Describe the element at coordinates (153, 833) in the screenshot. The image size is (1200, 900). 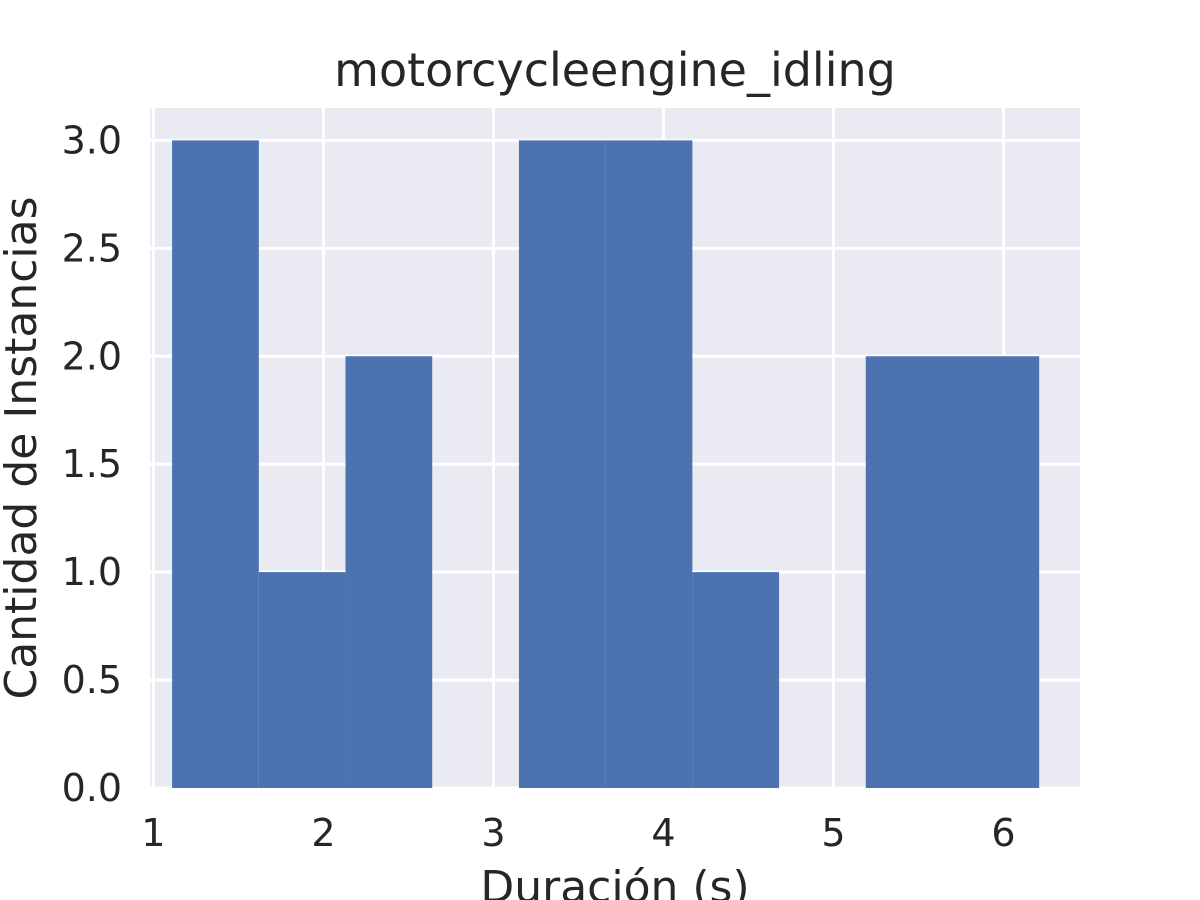
I see `x-tick-label: 1` at that location.